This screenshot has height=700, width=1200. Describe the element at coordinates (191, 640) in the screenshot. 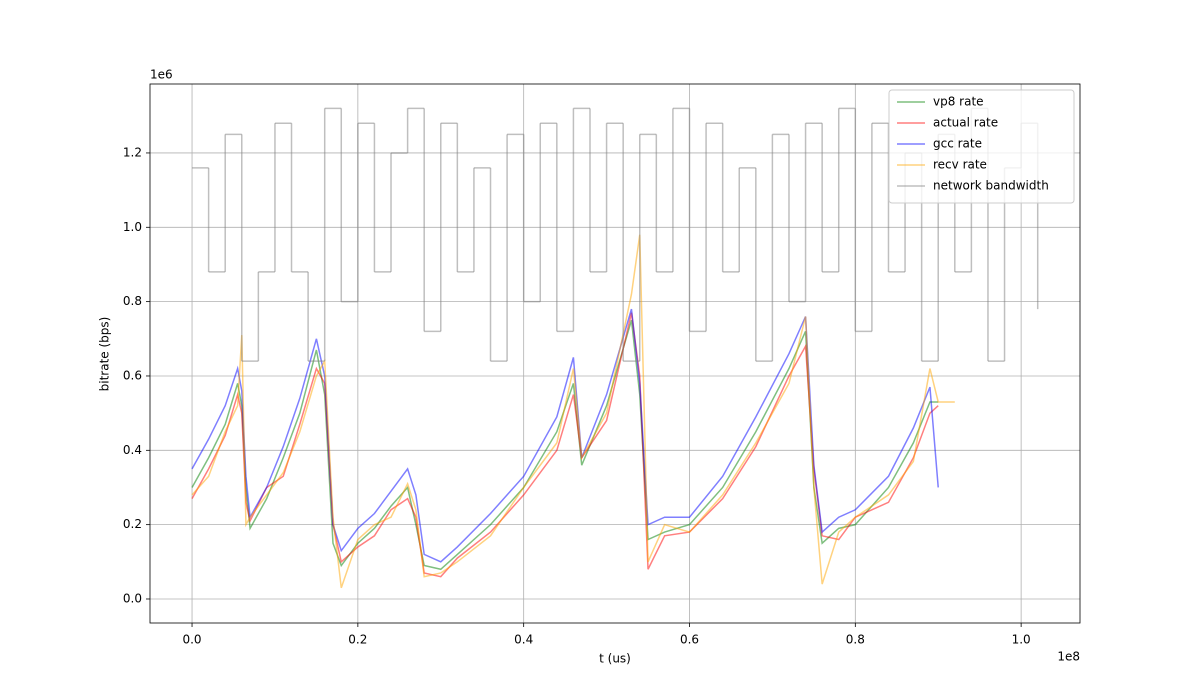

I see `x-tick-label: 0.0` at that location.